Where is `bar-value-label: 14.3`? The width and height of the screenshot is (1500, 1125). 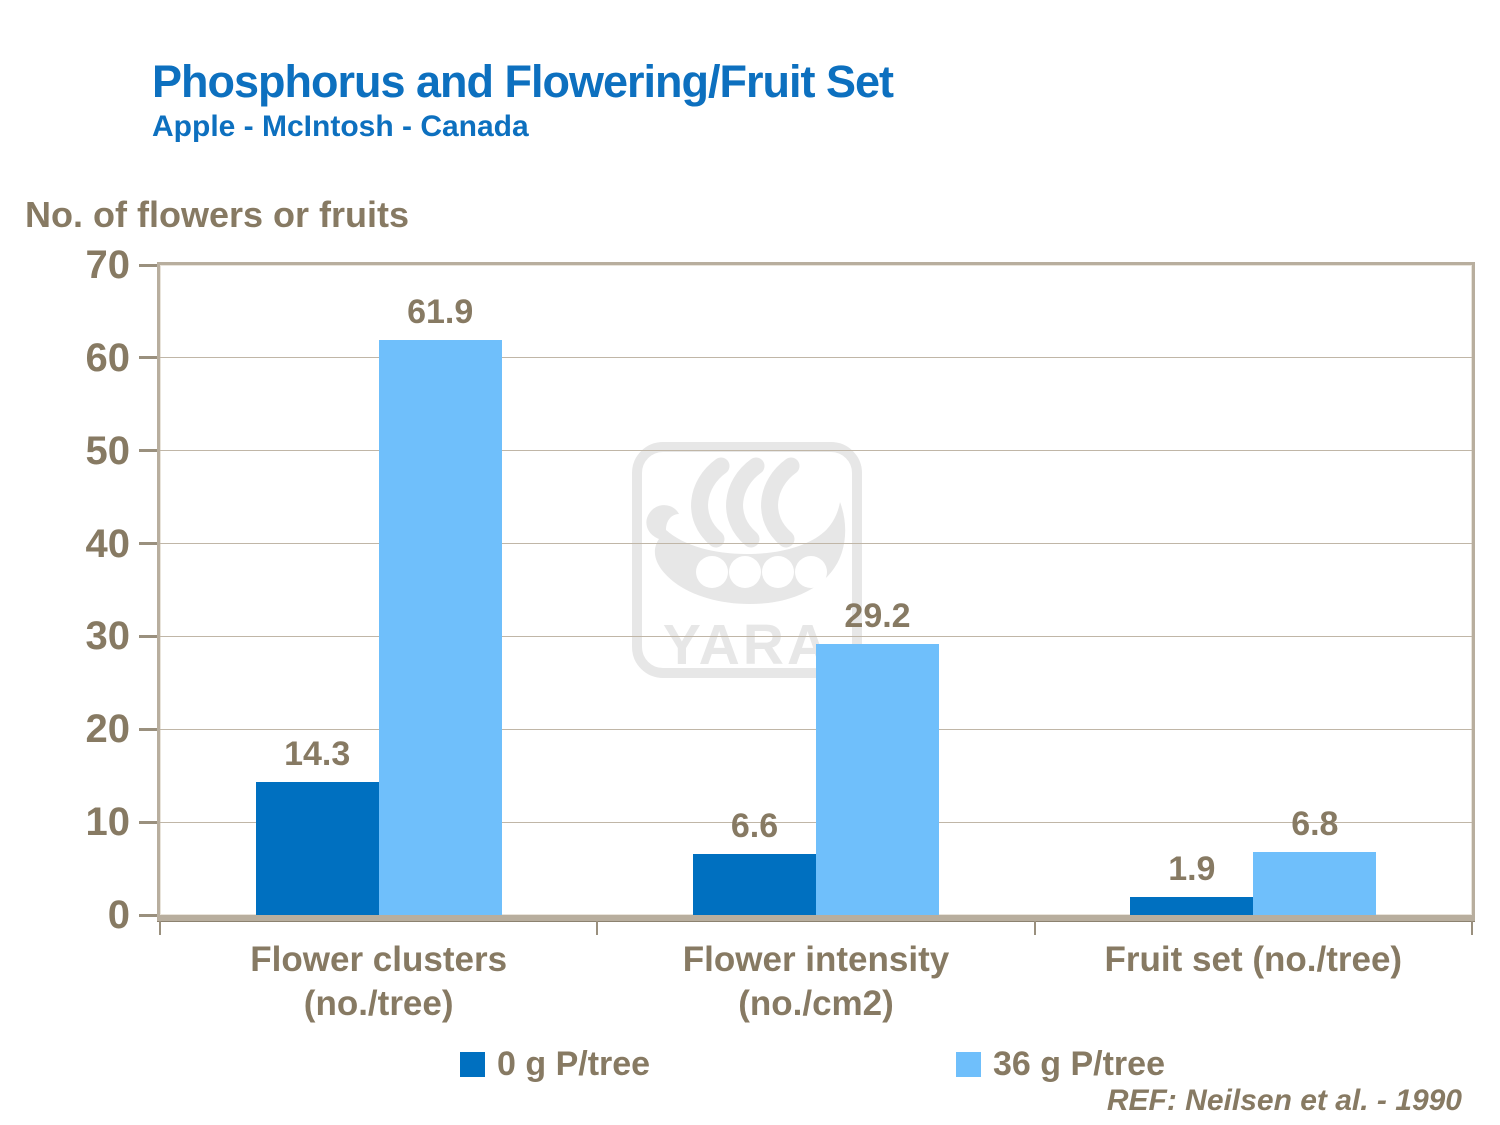 bar-value-label: 14.3 is located at coordinates (317, 754).